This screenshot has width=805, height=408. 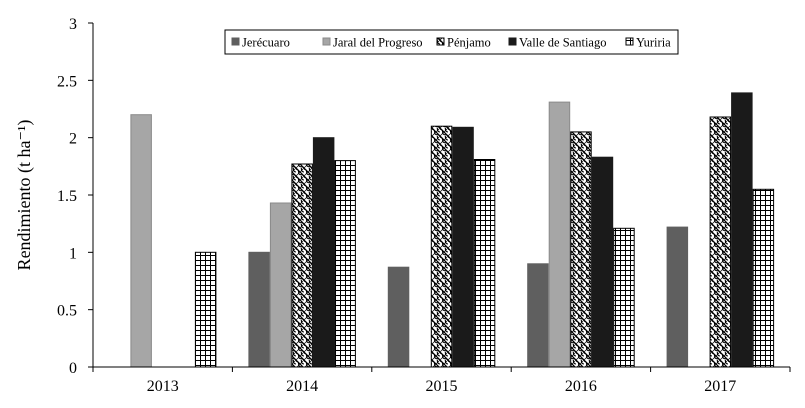 I want to click on y-tick-label: 1.5, so click(x=67, y=196).